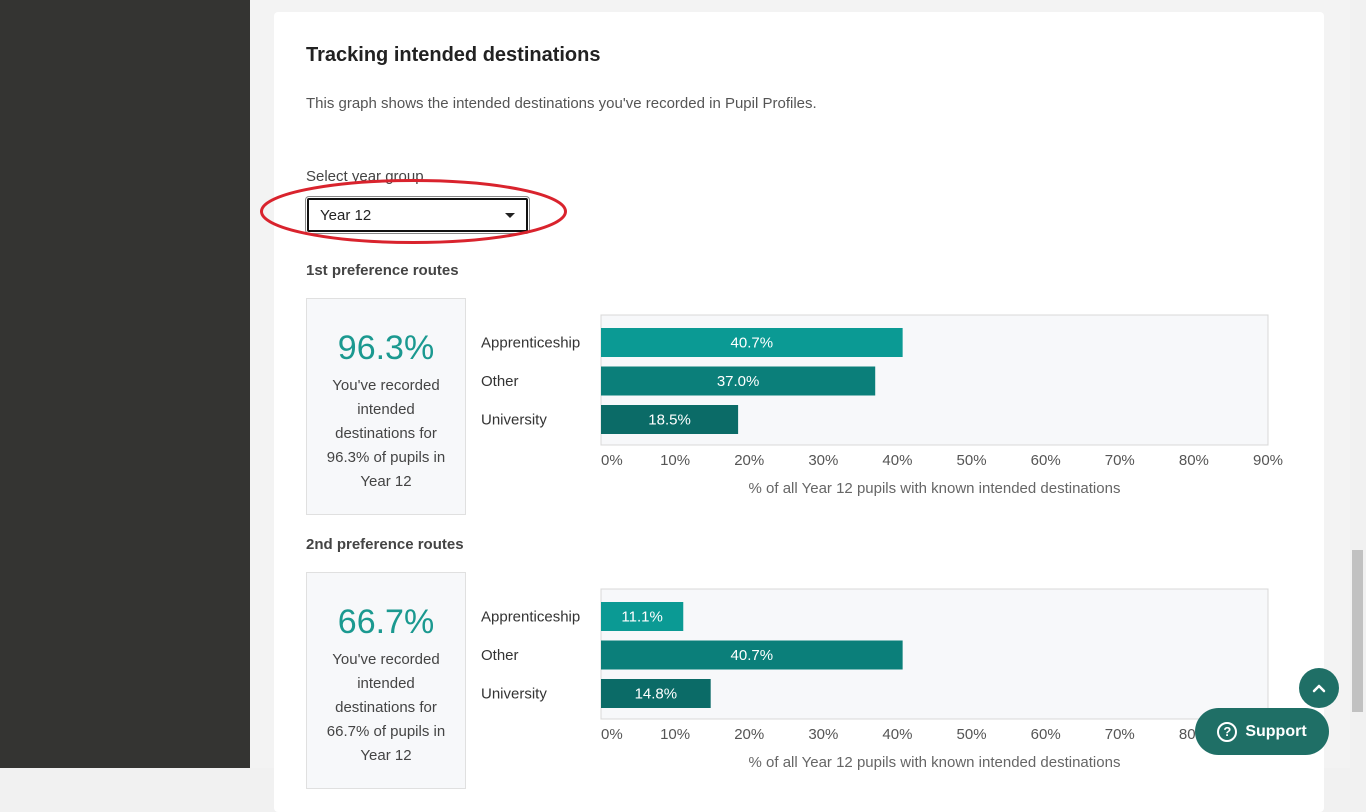 This screenshot has width=1366, height=812. What do you see at coordinates (386, 622) in the screenshot?
I see `second-preference-stat-value: 66.7%` at bounding box center [386, 622].